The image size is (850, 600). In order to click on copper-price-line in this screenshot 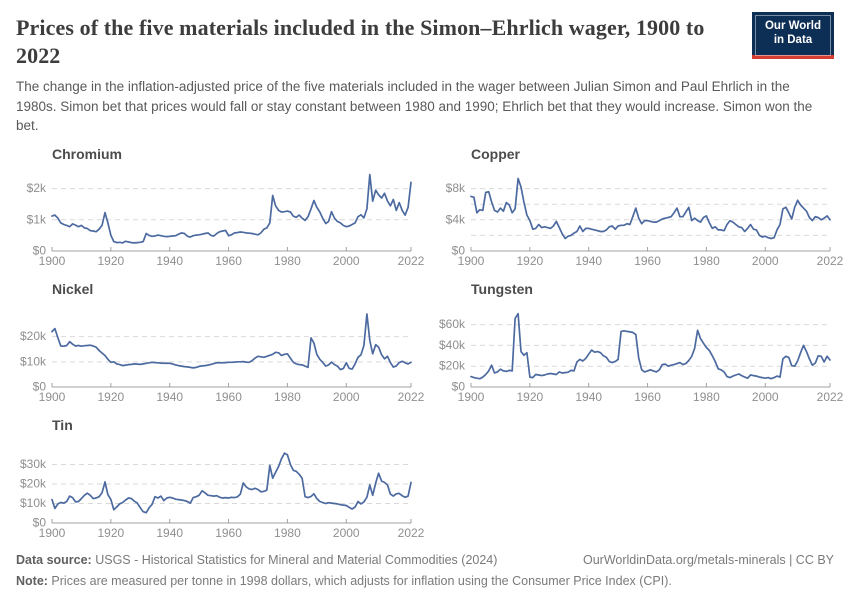, I will do `click(650, 209)`.